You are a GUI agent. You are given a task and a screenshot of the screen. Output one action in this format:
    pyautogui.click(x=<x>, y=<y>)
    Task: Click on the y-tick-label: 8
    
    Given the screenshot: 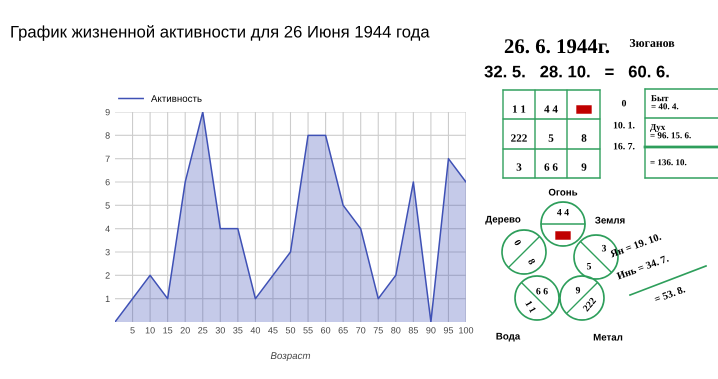 What is the action you would take?
    pyautogui.click(x=108, y=135)
    